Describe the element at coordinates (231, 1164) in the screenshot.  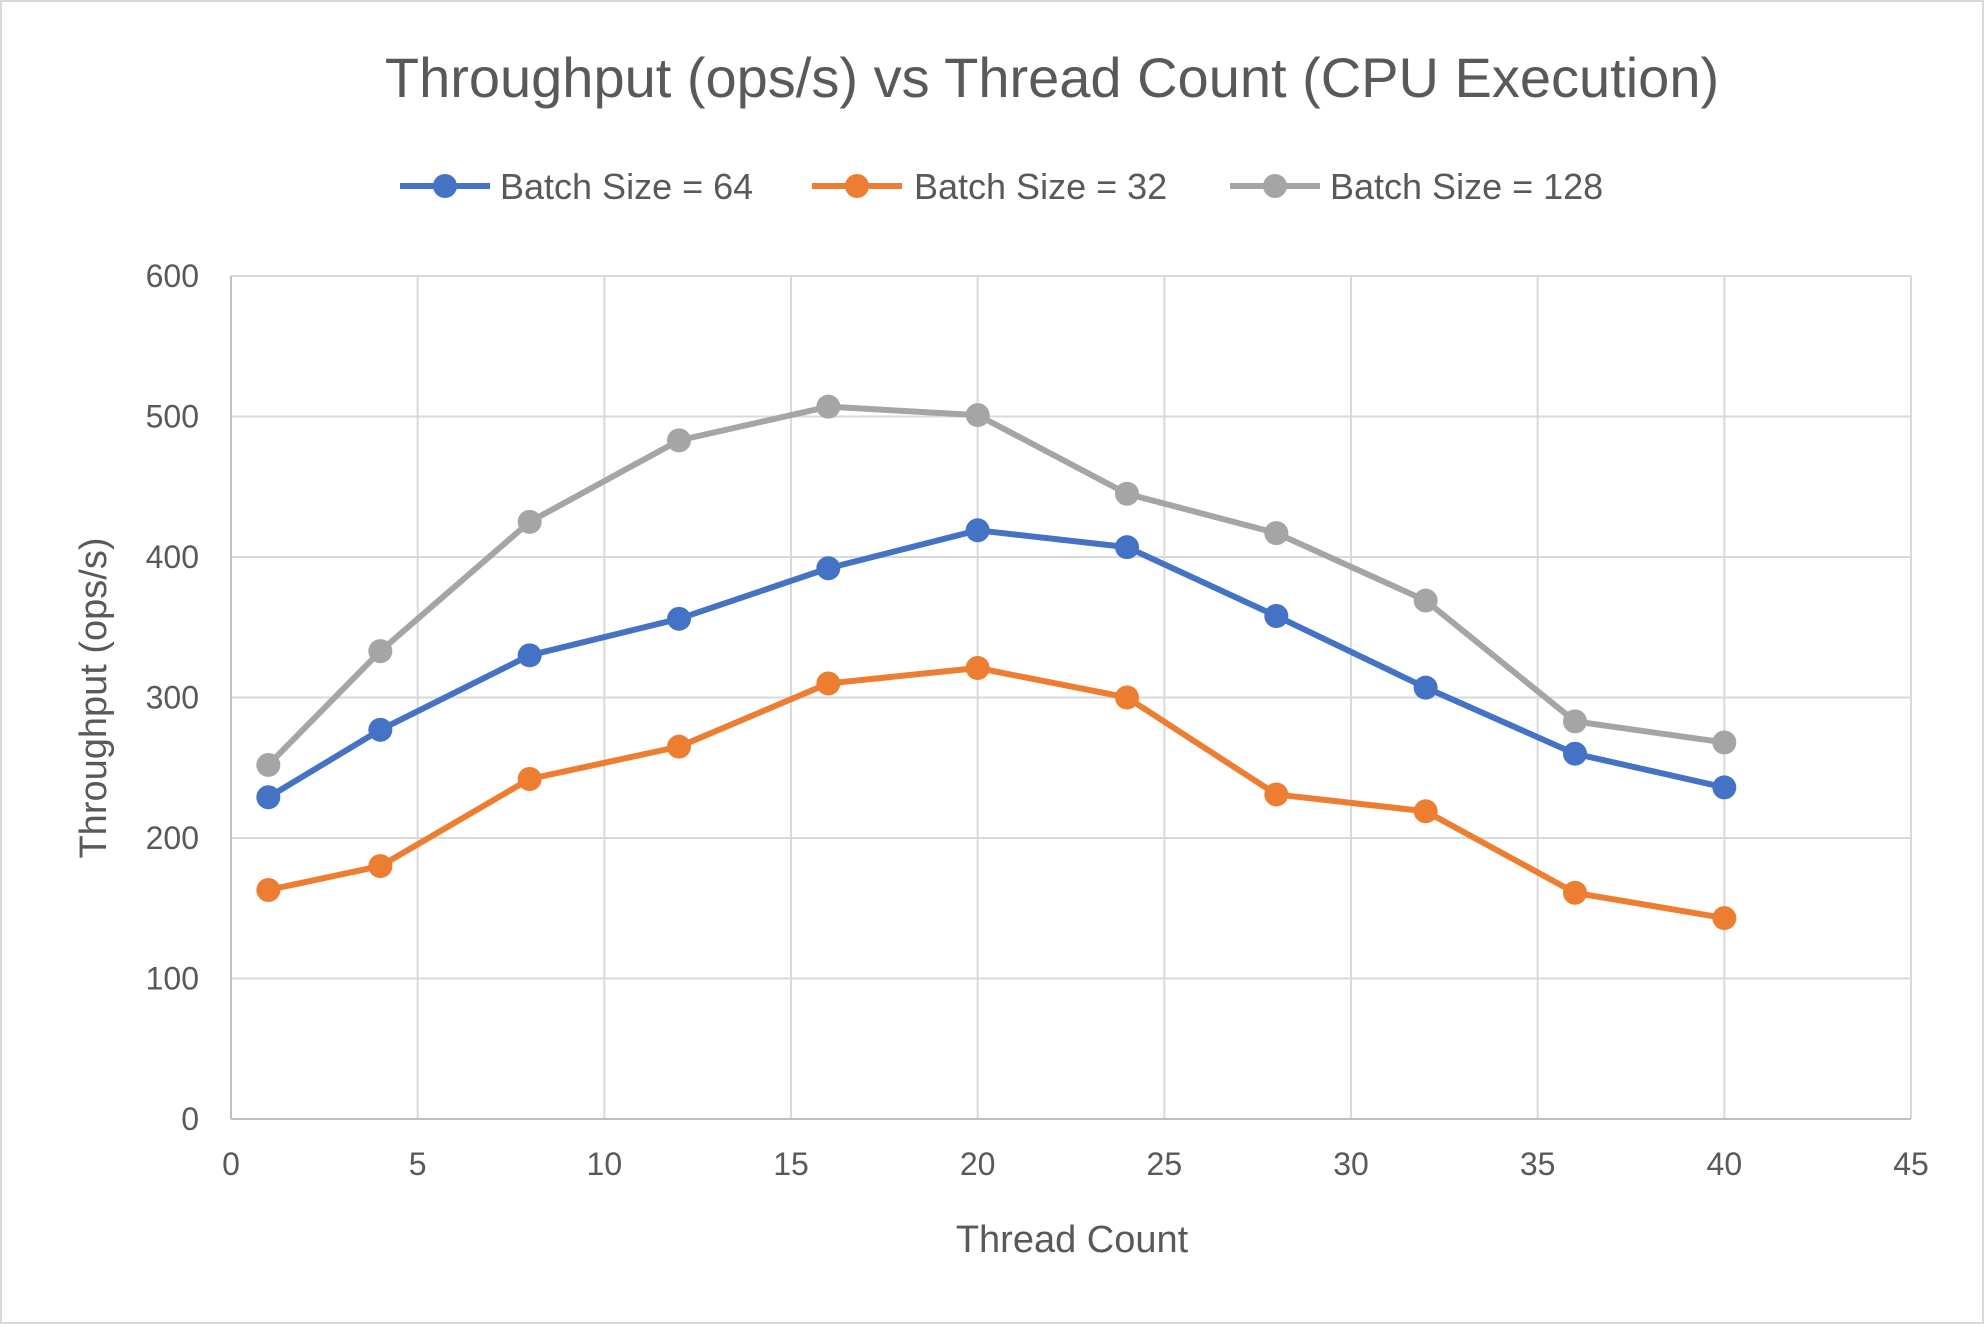
I see `x-tick-label: 0` at that location.